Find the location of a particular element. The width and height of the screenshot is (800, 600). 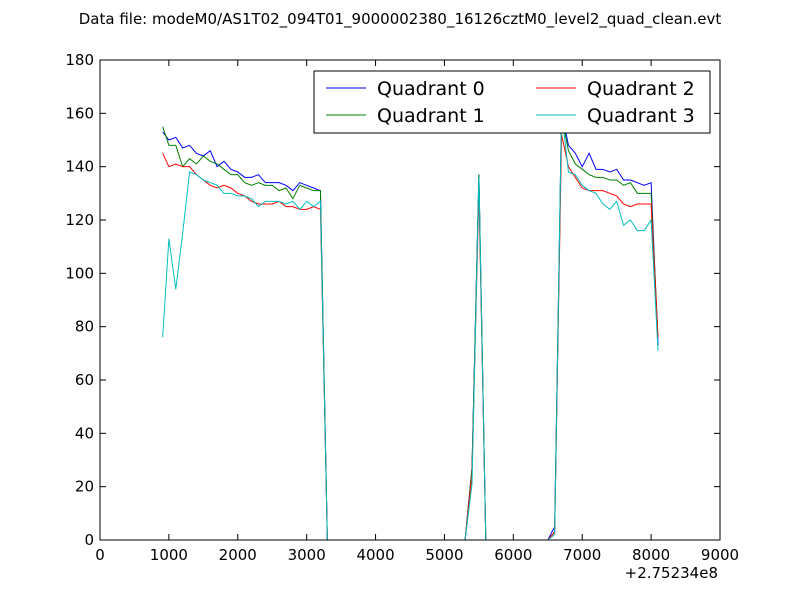

x-tick-label: 5000 is located at coordinates (444, 555).